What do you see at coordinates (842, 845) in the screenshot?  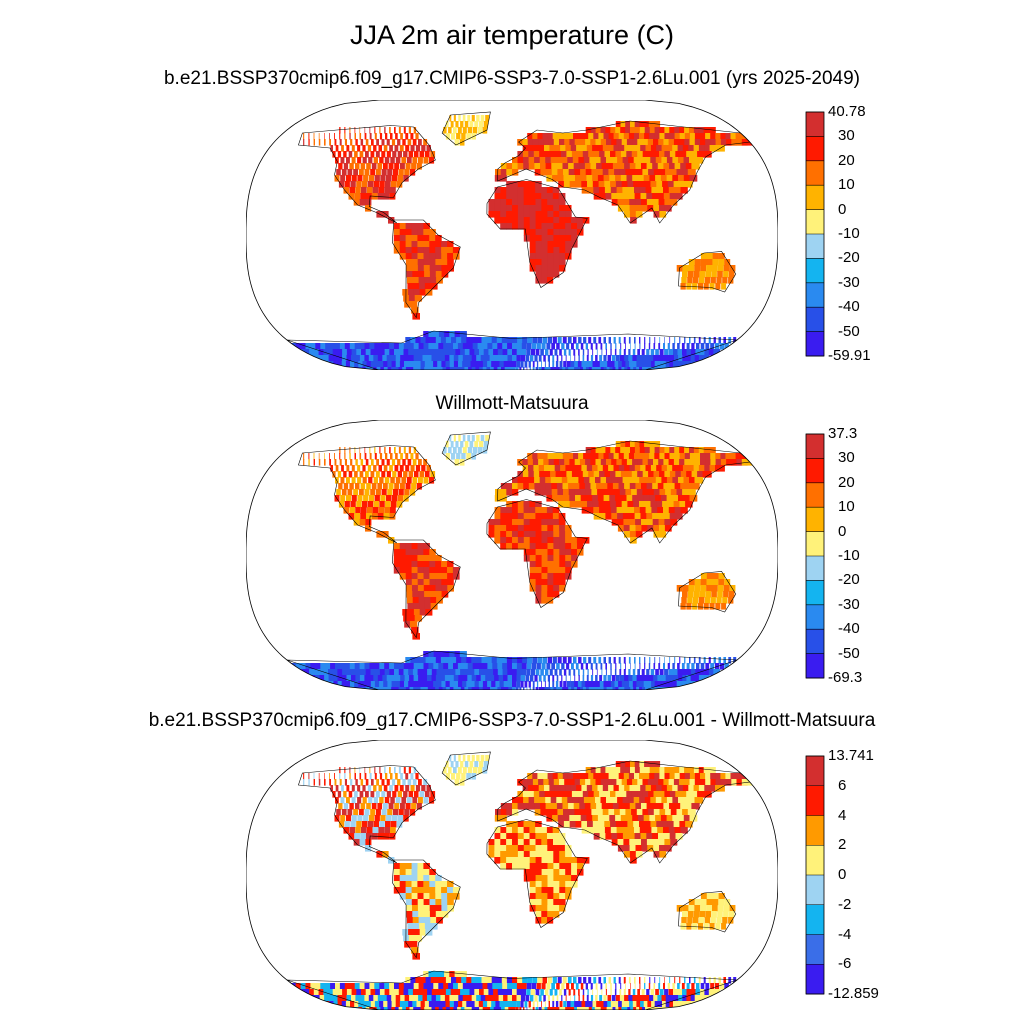 I see `colorbar-label: 2` at bounding box center [842, 845].